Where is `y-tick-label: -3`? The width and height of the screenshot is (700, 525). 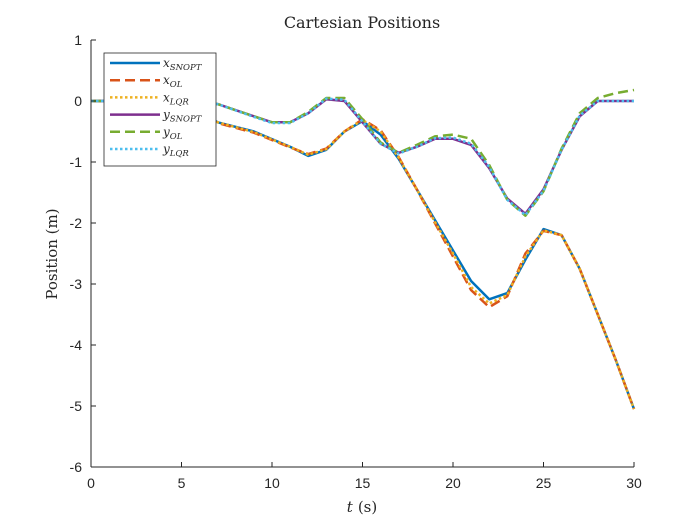
y-tick-label: -3 is located at coordinates (76, 284).